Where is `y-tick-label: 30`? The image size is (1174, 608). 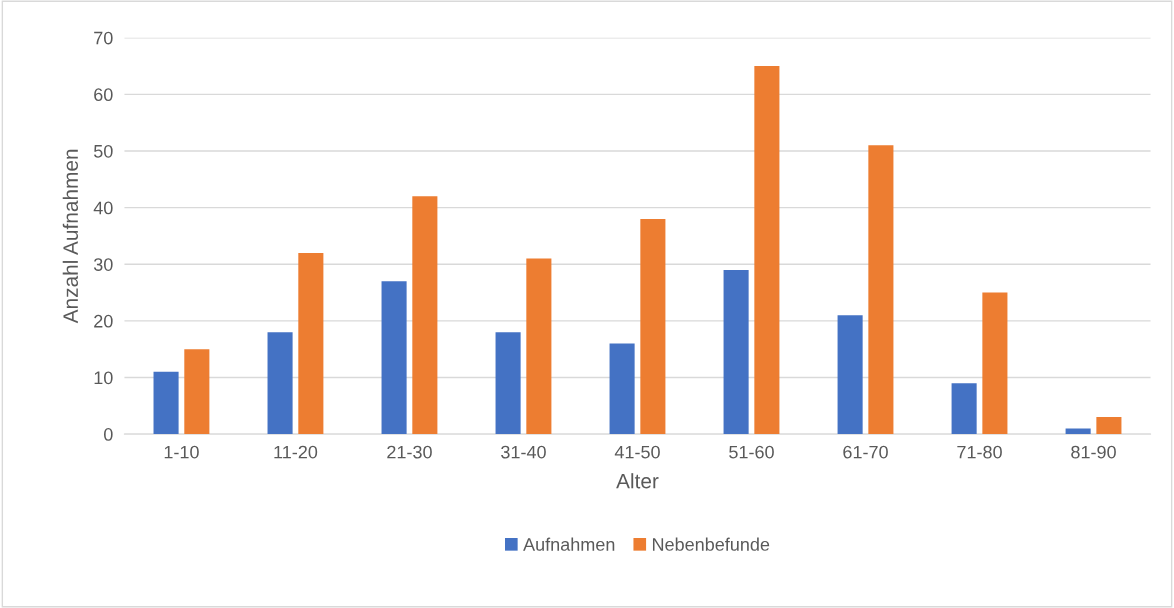 y-tick-label: 30 is located at coordinates (103, 264).